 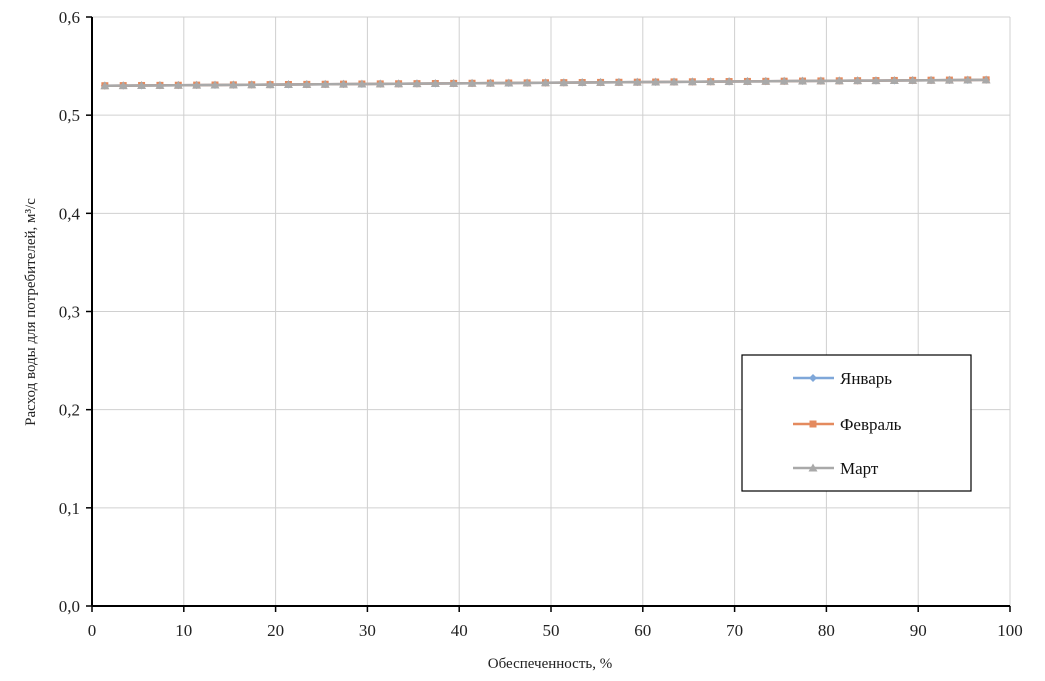 What do you see at coordinates (459, 630) in the screenshot?
I see `x-tick-label: 40` at bounding box center [459, 630].